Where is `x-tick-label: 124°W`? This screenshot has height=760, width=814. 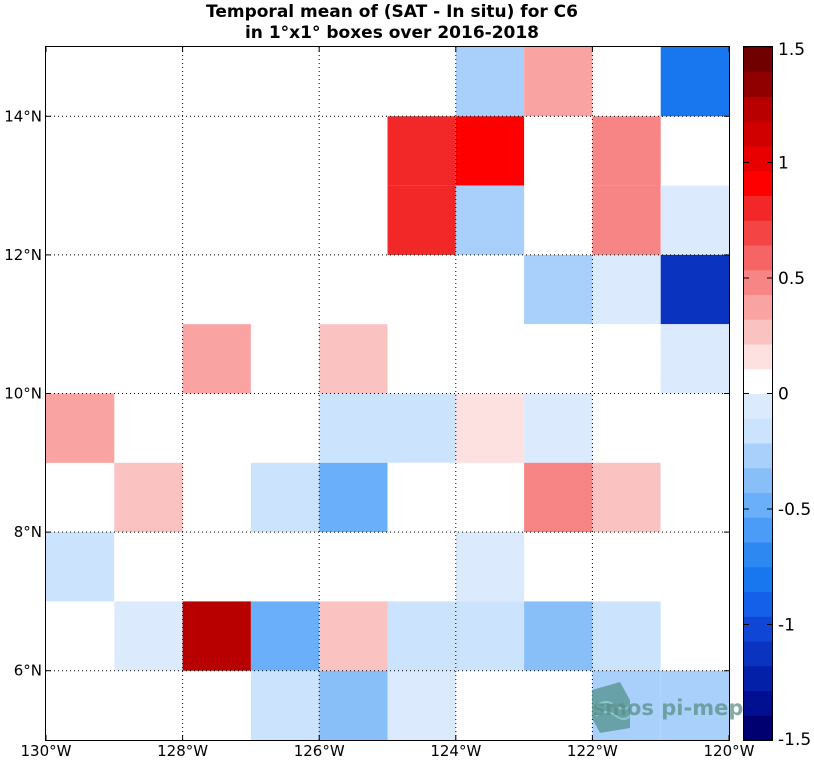 x-tick-label: 124°W is located at coordinates (455, 751).